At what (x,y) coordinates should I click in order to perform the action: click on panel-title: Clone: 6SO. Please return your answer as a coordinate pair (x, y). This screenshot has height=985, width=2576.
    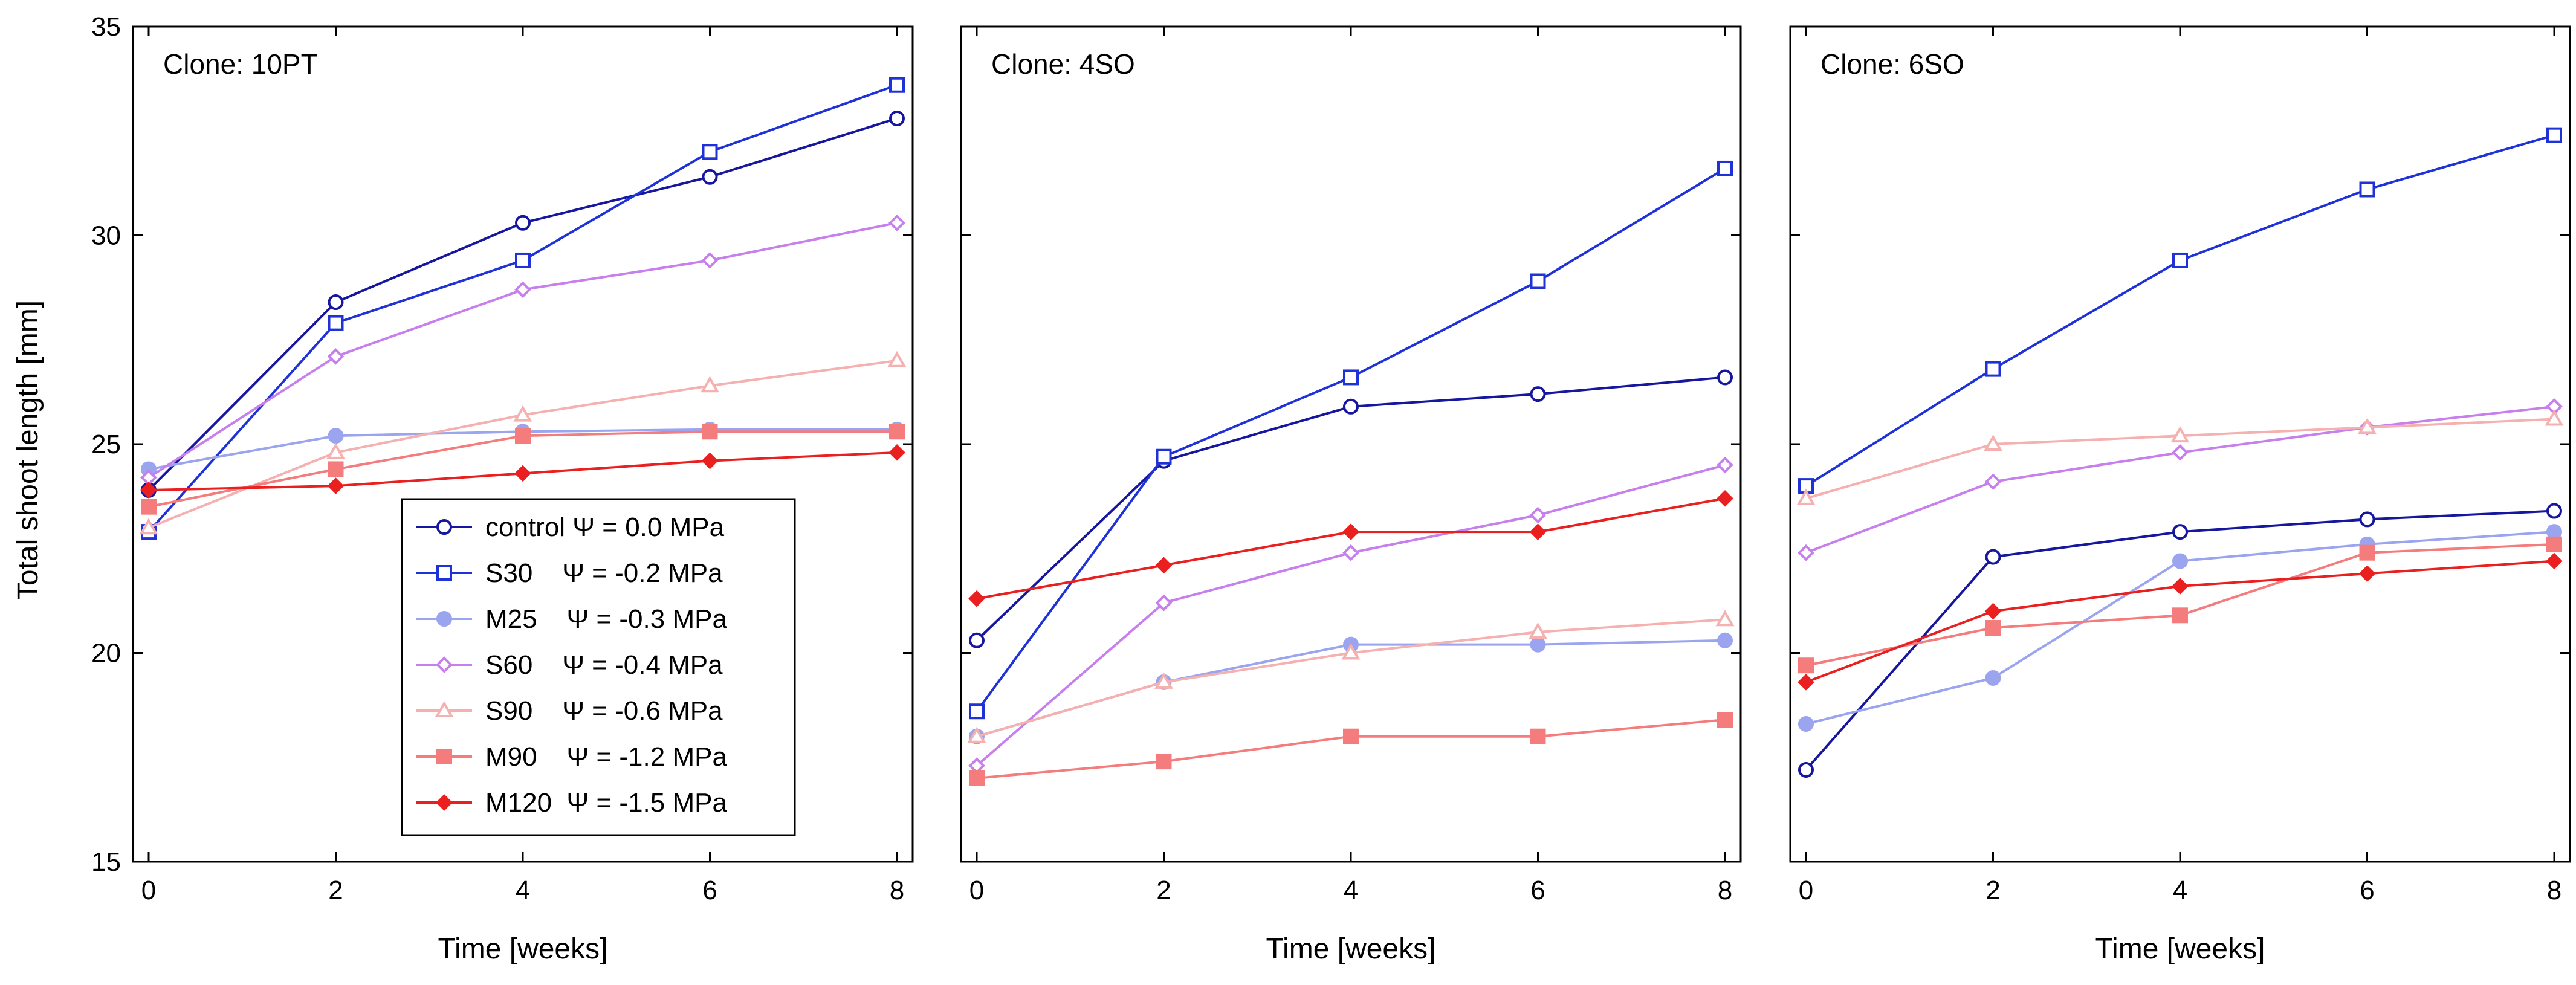
    Looking at the image, I should click on (1892, 64).